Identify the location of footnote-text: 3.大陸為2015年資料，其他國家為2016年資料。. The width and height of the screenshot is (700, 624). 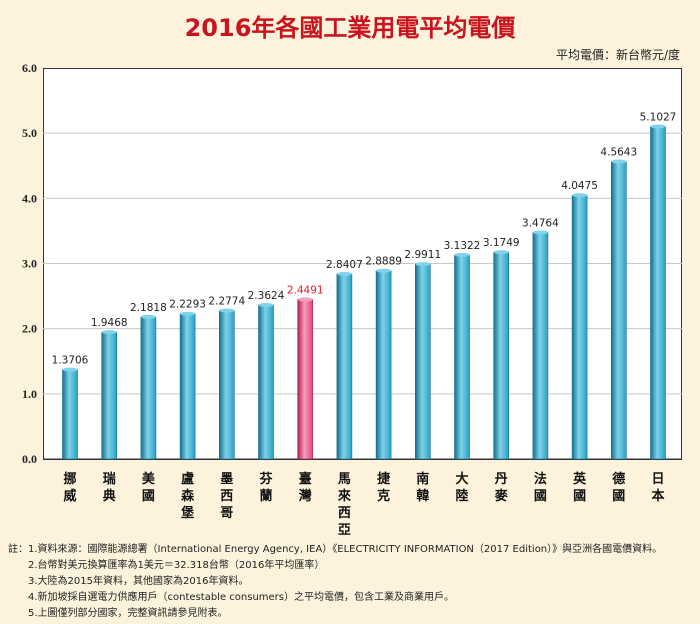
(138, 581).